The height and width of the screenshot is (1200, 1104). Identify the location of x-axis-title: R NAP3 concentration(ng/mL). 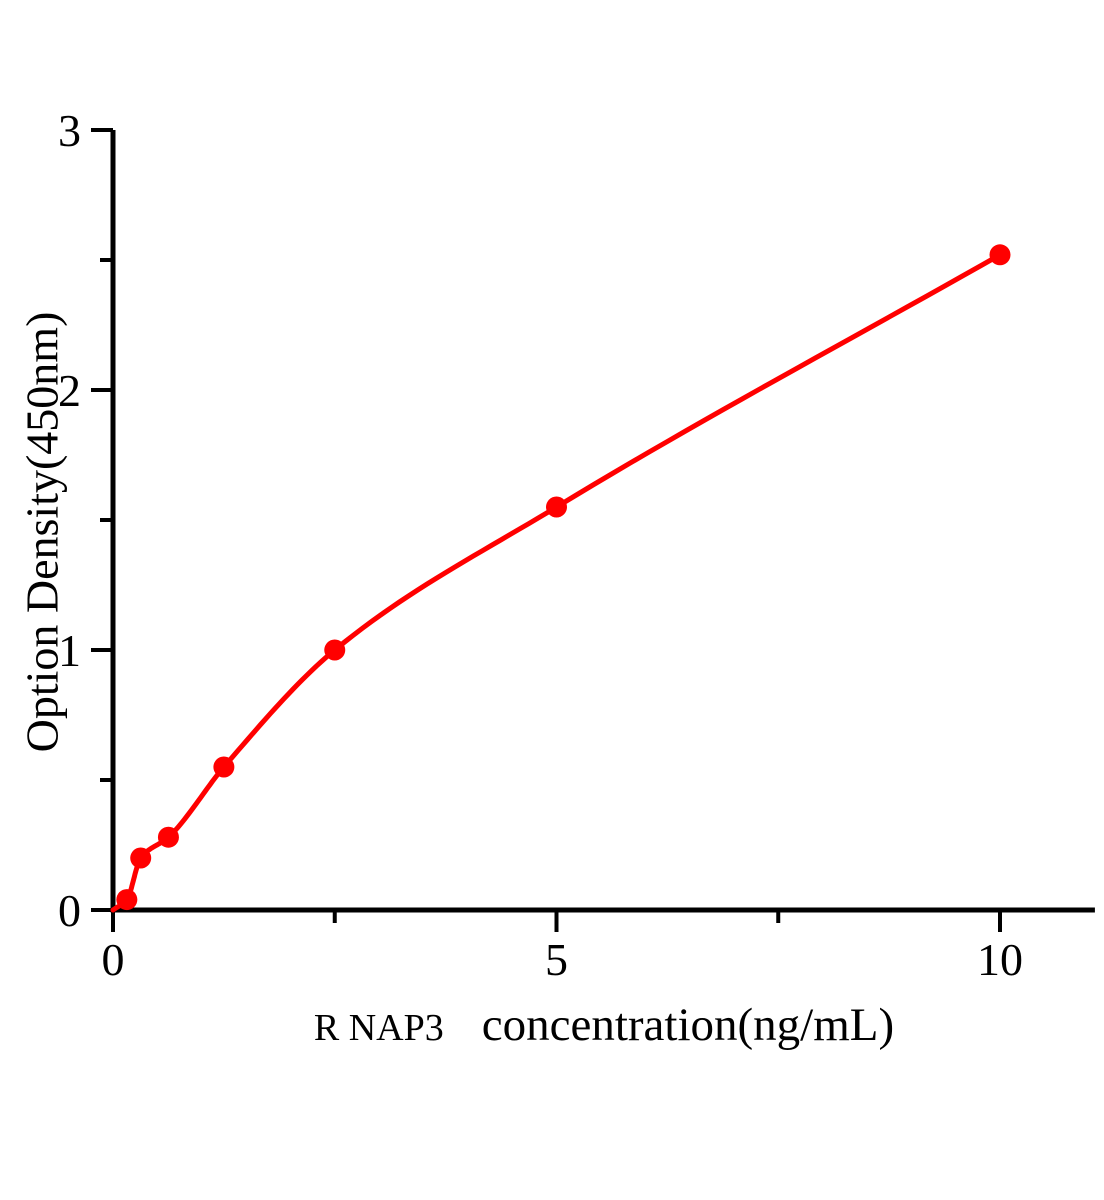
(604, 1025).